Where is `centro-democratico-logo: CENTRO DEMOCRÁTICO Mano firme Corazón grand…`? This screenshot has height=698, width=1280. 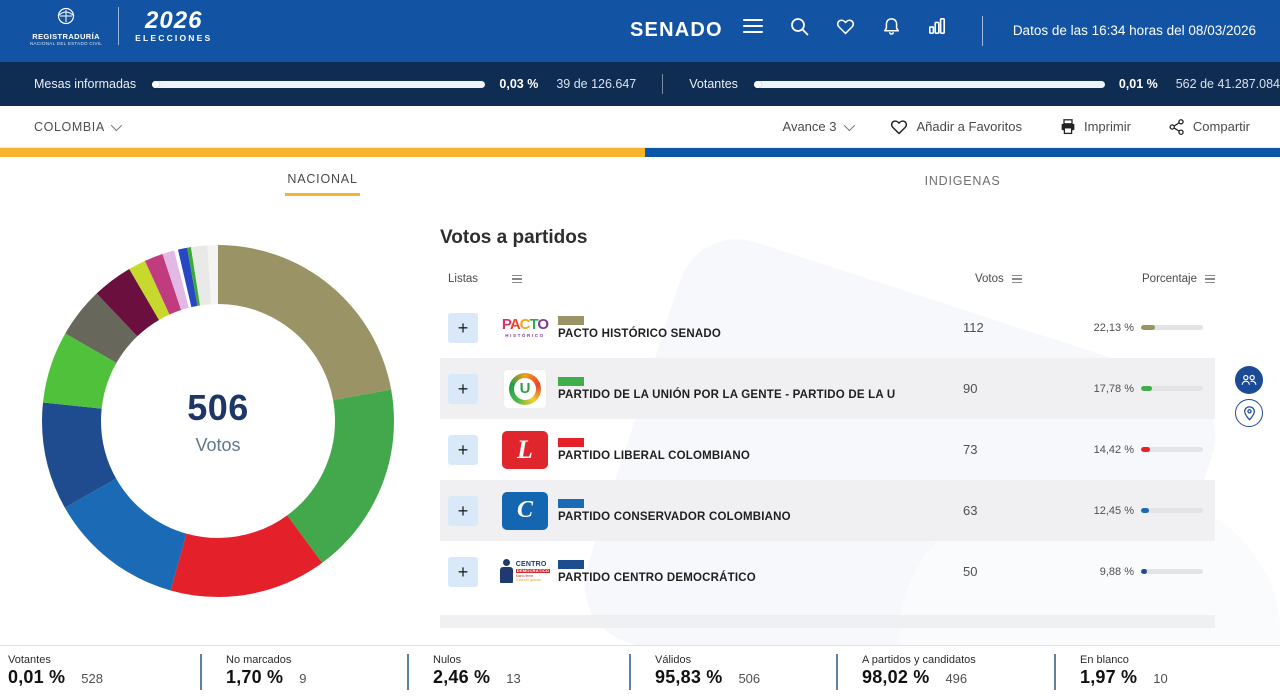 centro-democratico-logo: CENTRO DEMOCRÁTICO Mano firme Corazón grand… is located at coordinates (525, 571).